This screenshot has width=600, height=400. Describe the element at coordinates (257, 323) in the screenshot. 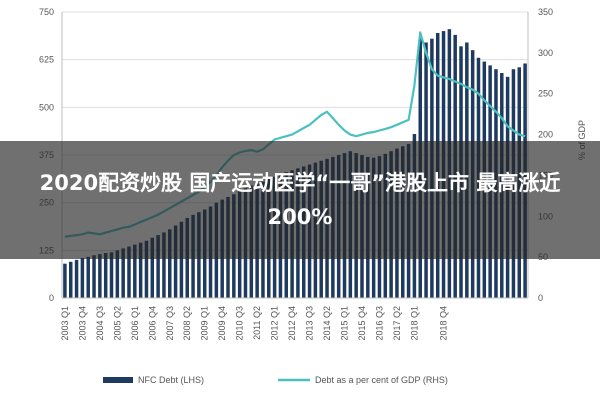

I see `x-tick-label: 2011 Q2` at that location.